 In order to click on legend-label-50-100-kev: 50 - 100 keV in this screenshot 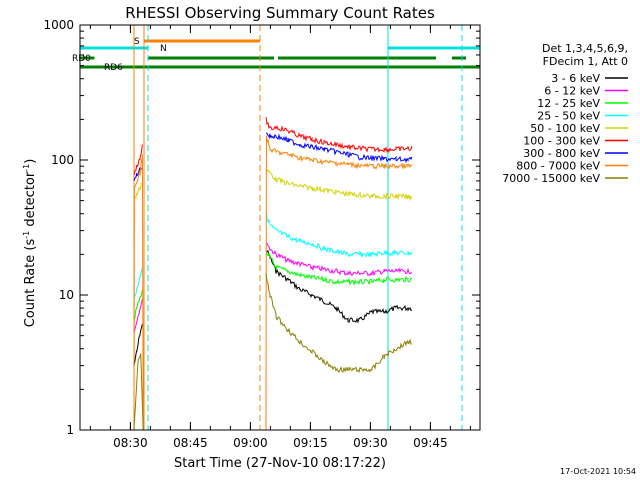, I will do `click(565, 128)`.